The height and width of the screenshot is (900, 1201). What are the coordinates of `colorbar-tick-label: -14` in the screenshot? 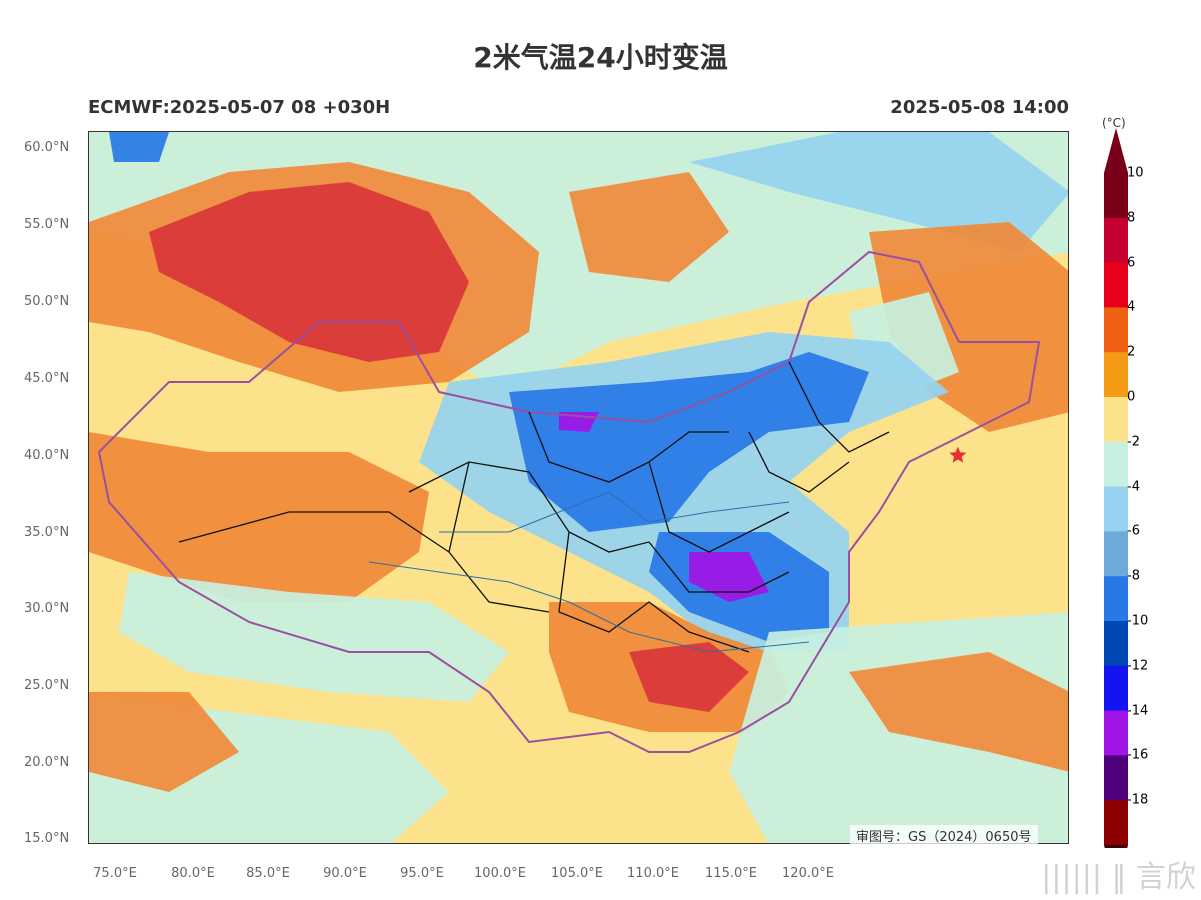 It's located at (1138, 711).